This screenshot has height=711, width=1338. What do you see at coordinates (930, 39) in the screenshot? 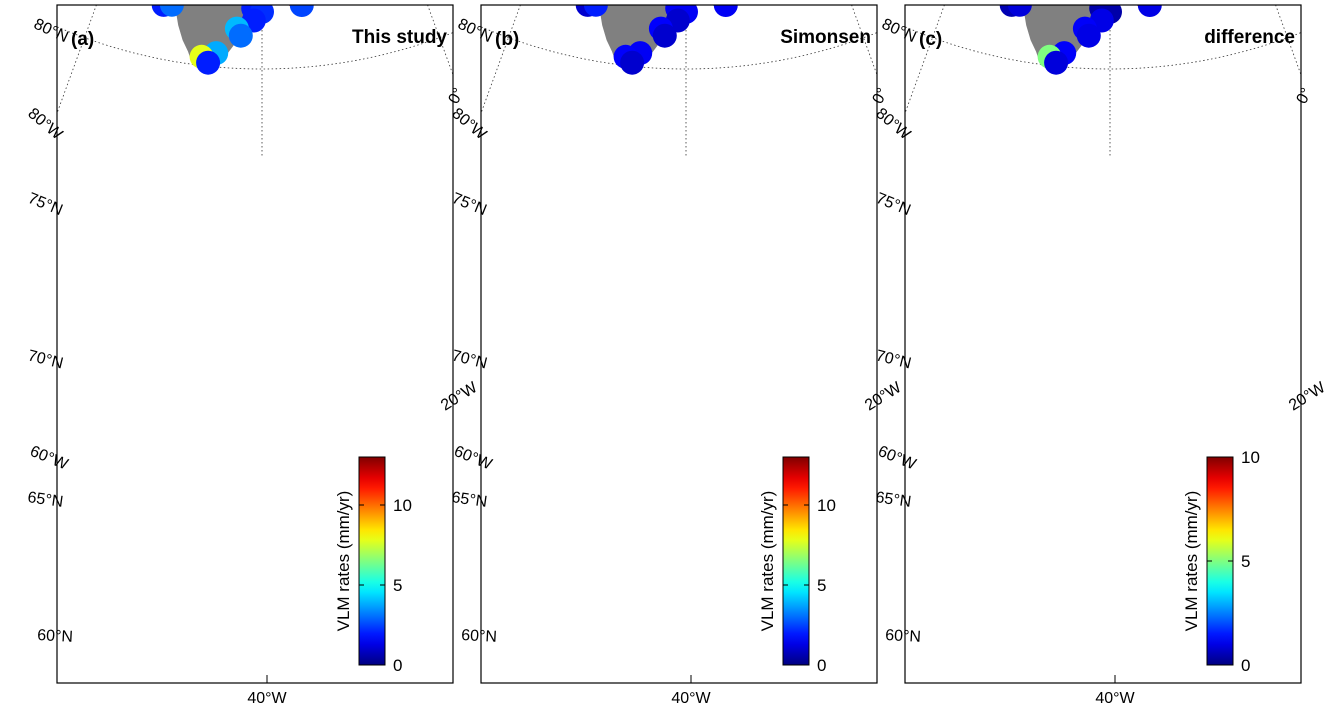
I see `panel-label: (c)` at bounding box center [930, 39].